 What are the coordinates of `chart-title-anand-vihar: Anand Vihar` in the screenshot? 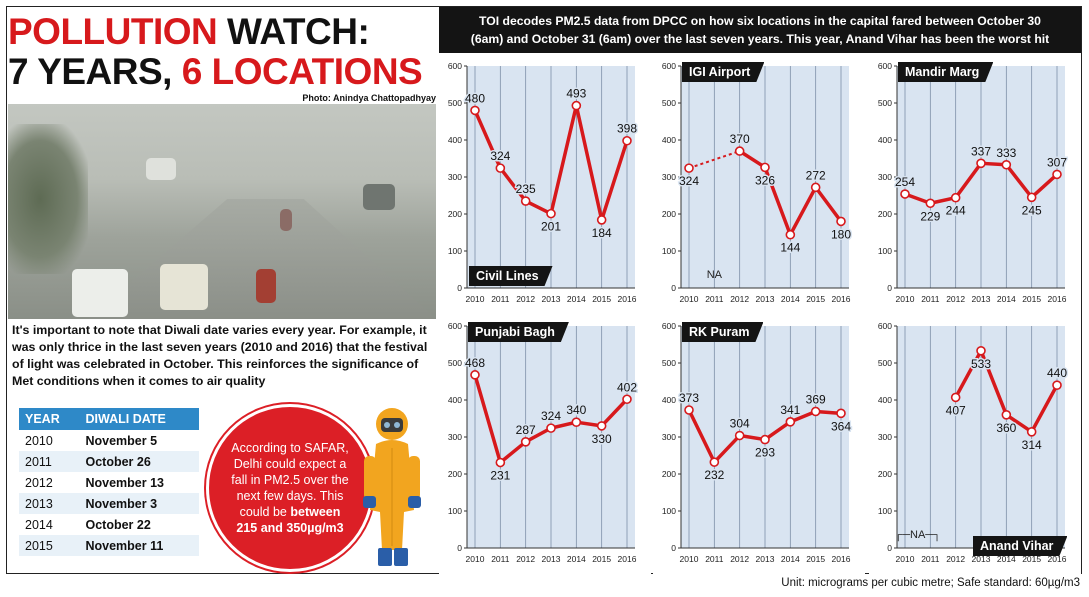 It's located at (1020, 546).